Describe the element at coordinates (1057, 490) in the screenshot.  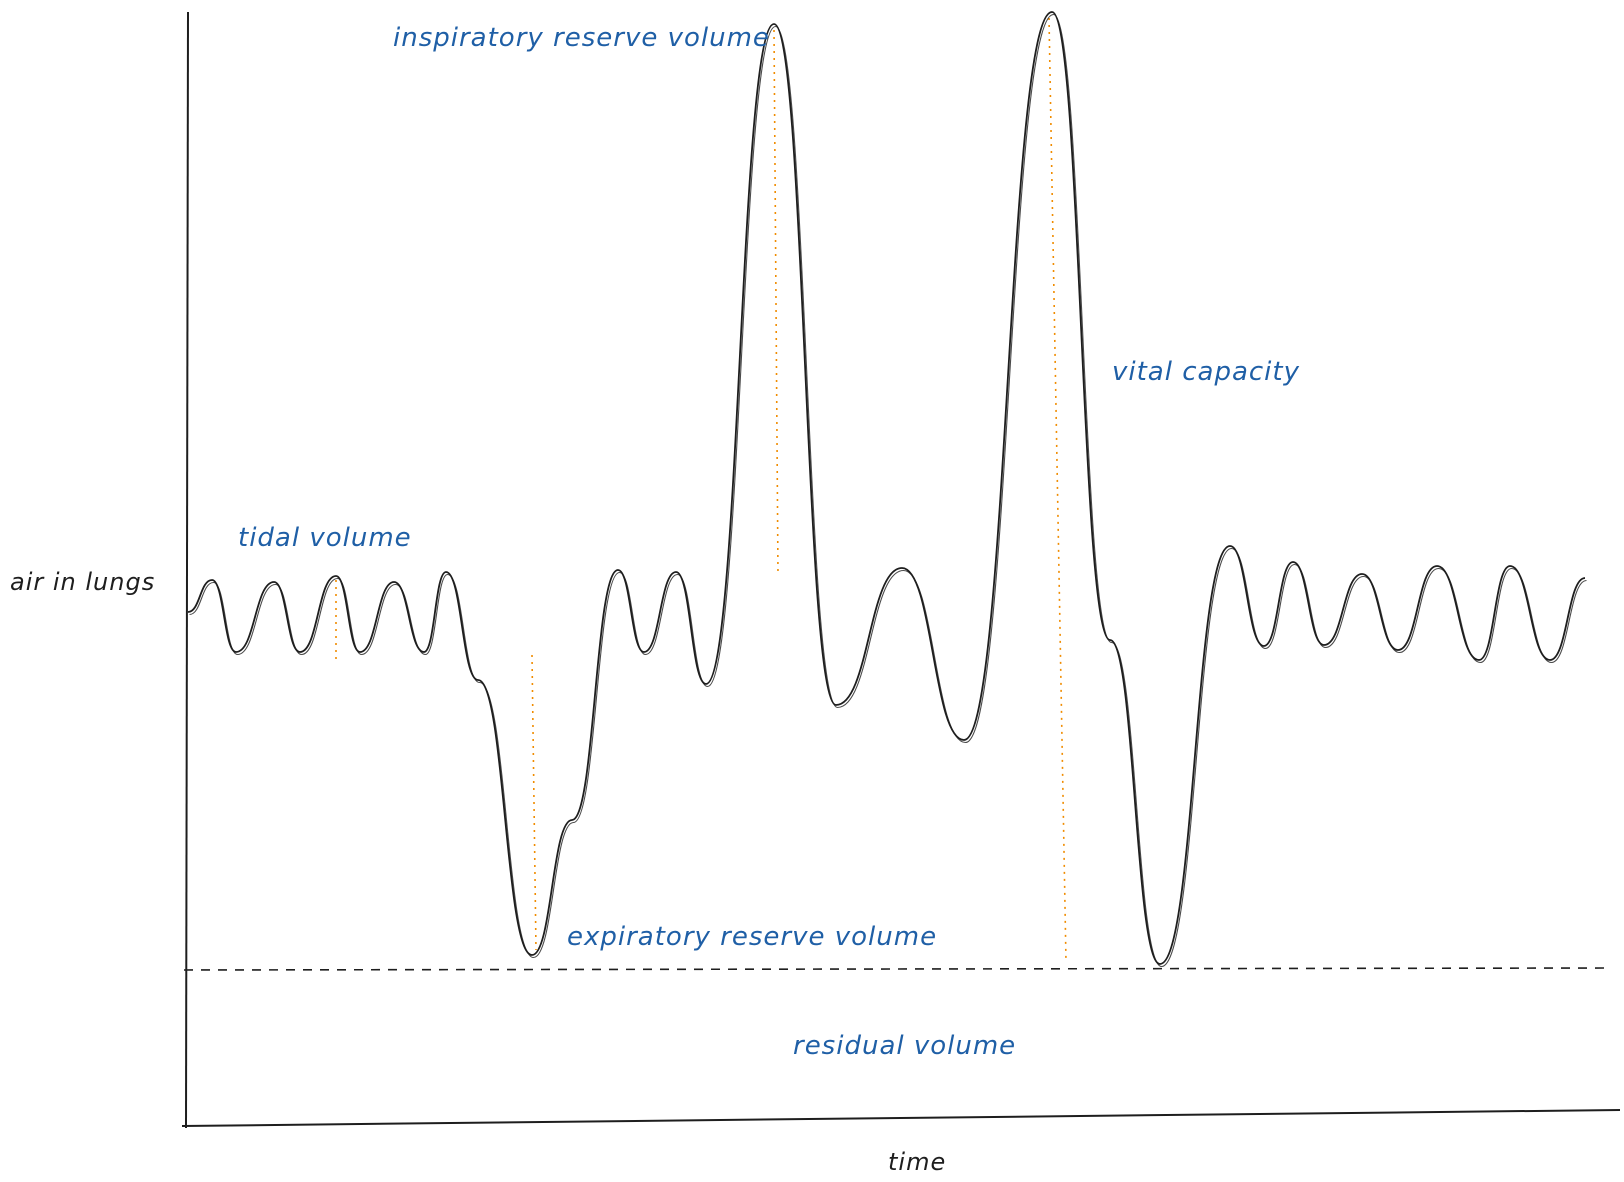
I see `vital-capacity-marker` at that location.